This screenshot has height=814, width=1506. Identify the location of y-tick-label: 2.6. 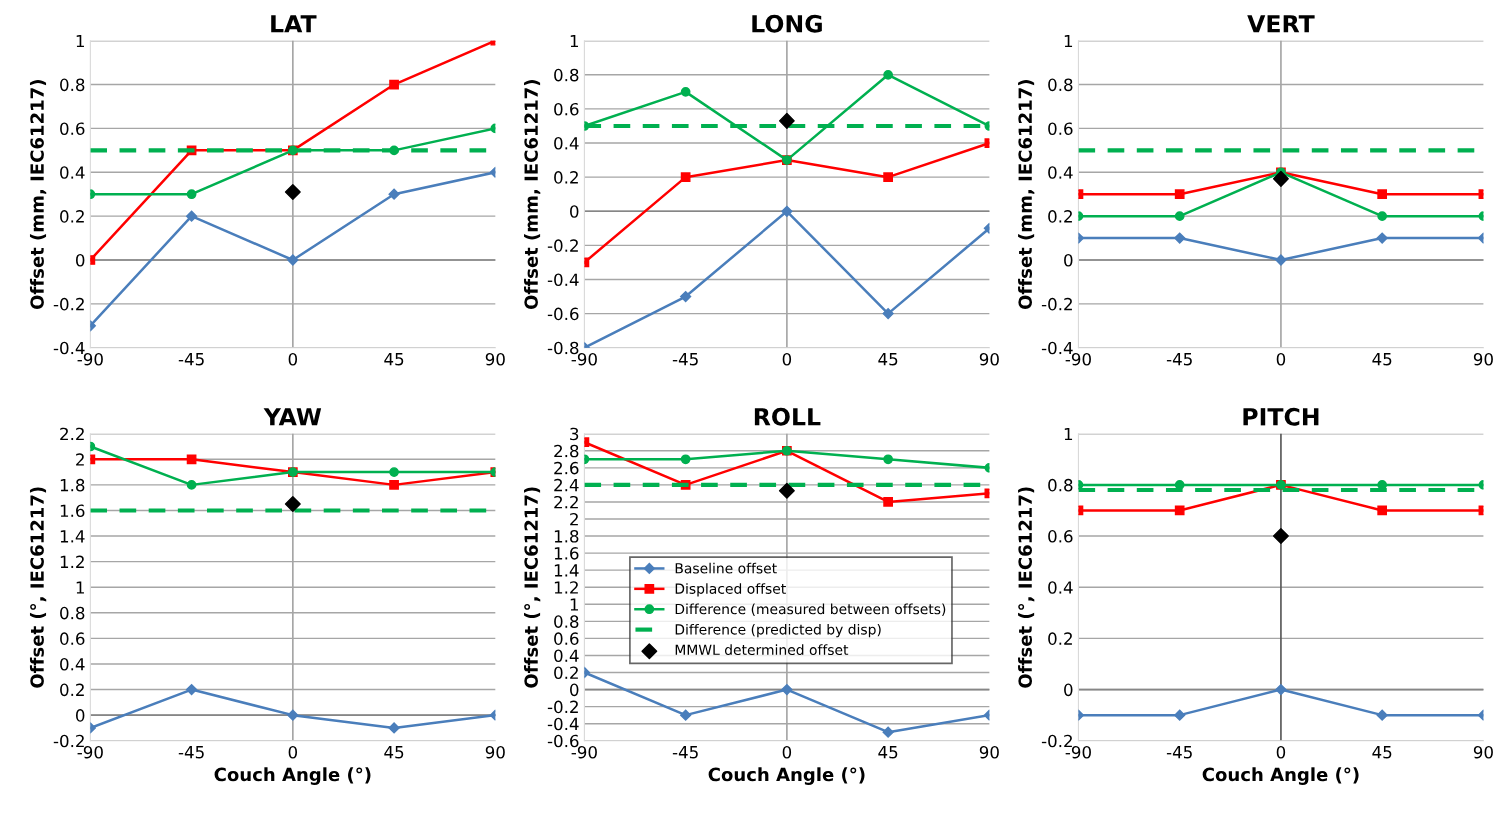
(566, 468).